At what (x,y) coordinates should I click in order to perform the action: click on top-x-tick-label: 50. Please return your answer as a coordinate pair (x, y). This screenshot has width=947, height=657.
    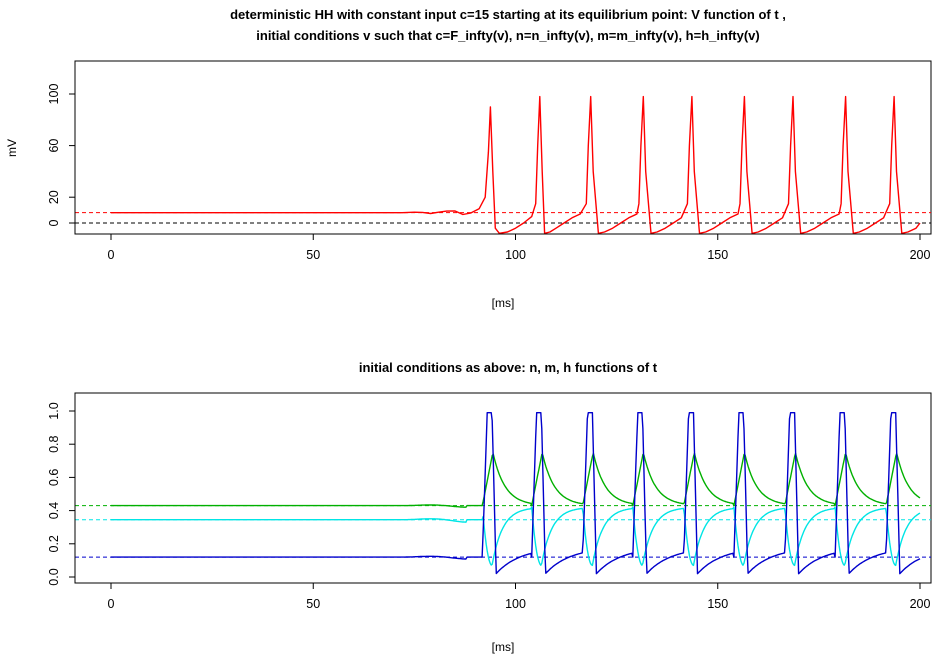
    Looking at the image, I should click on (313, 255).